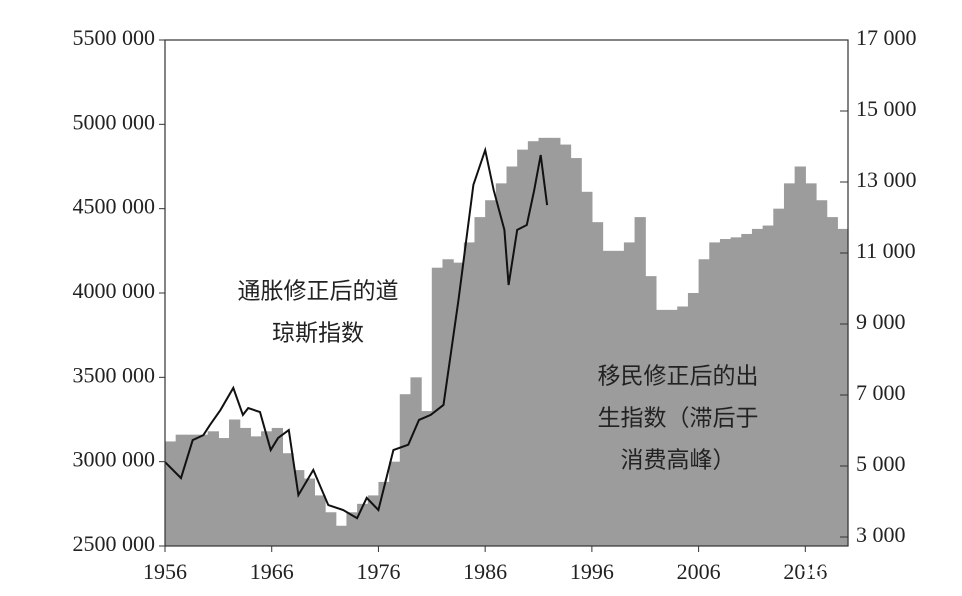 This screenshot has height=596, width=962. Describe the element at coordinates (881, 534) in the screenshot. I see `y2-tick-label: 3 000` at that location.